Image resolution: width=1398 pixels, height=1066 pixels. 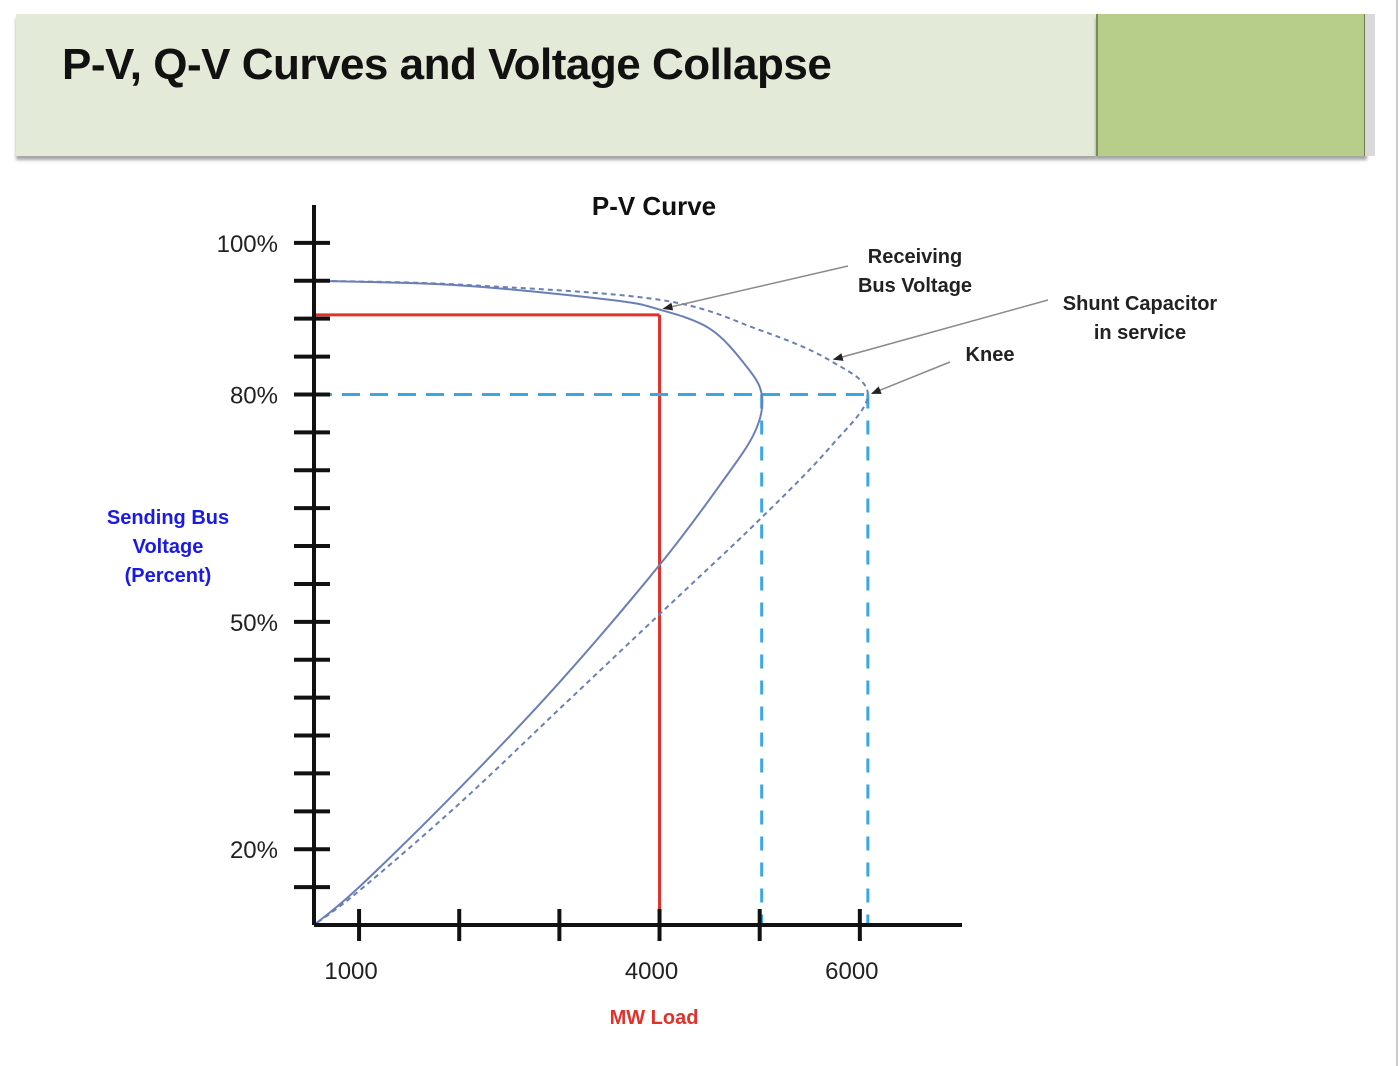 I want to click on annotation-capacitor-line-1: Shunt Capacitor, so click(x=1140, y=304).